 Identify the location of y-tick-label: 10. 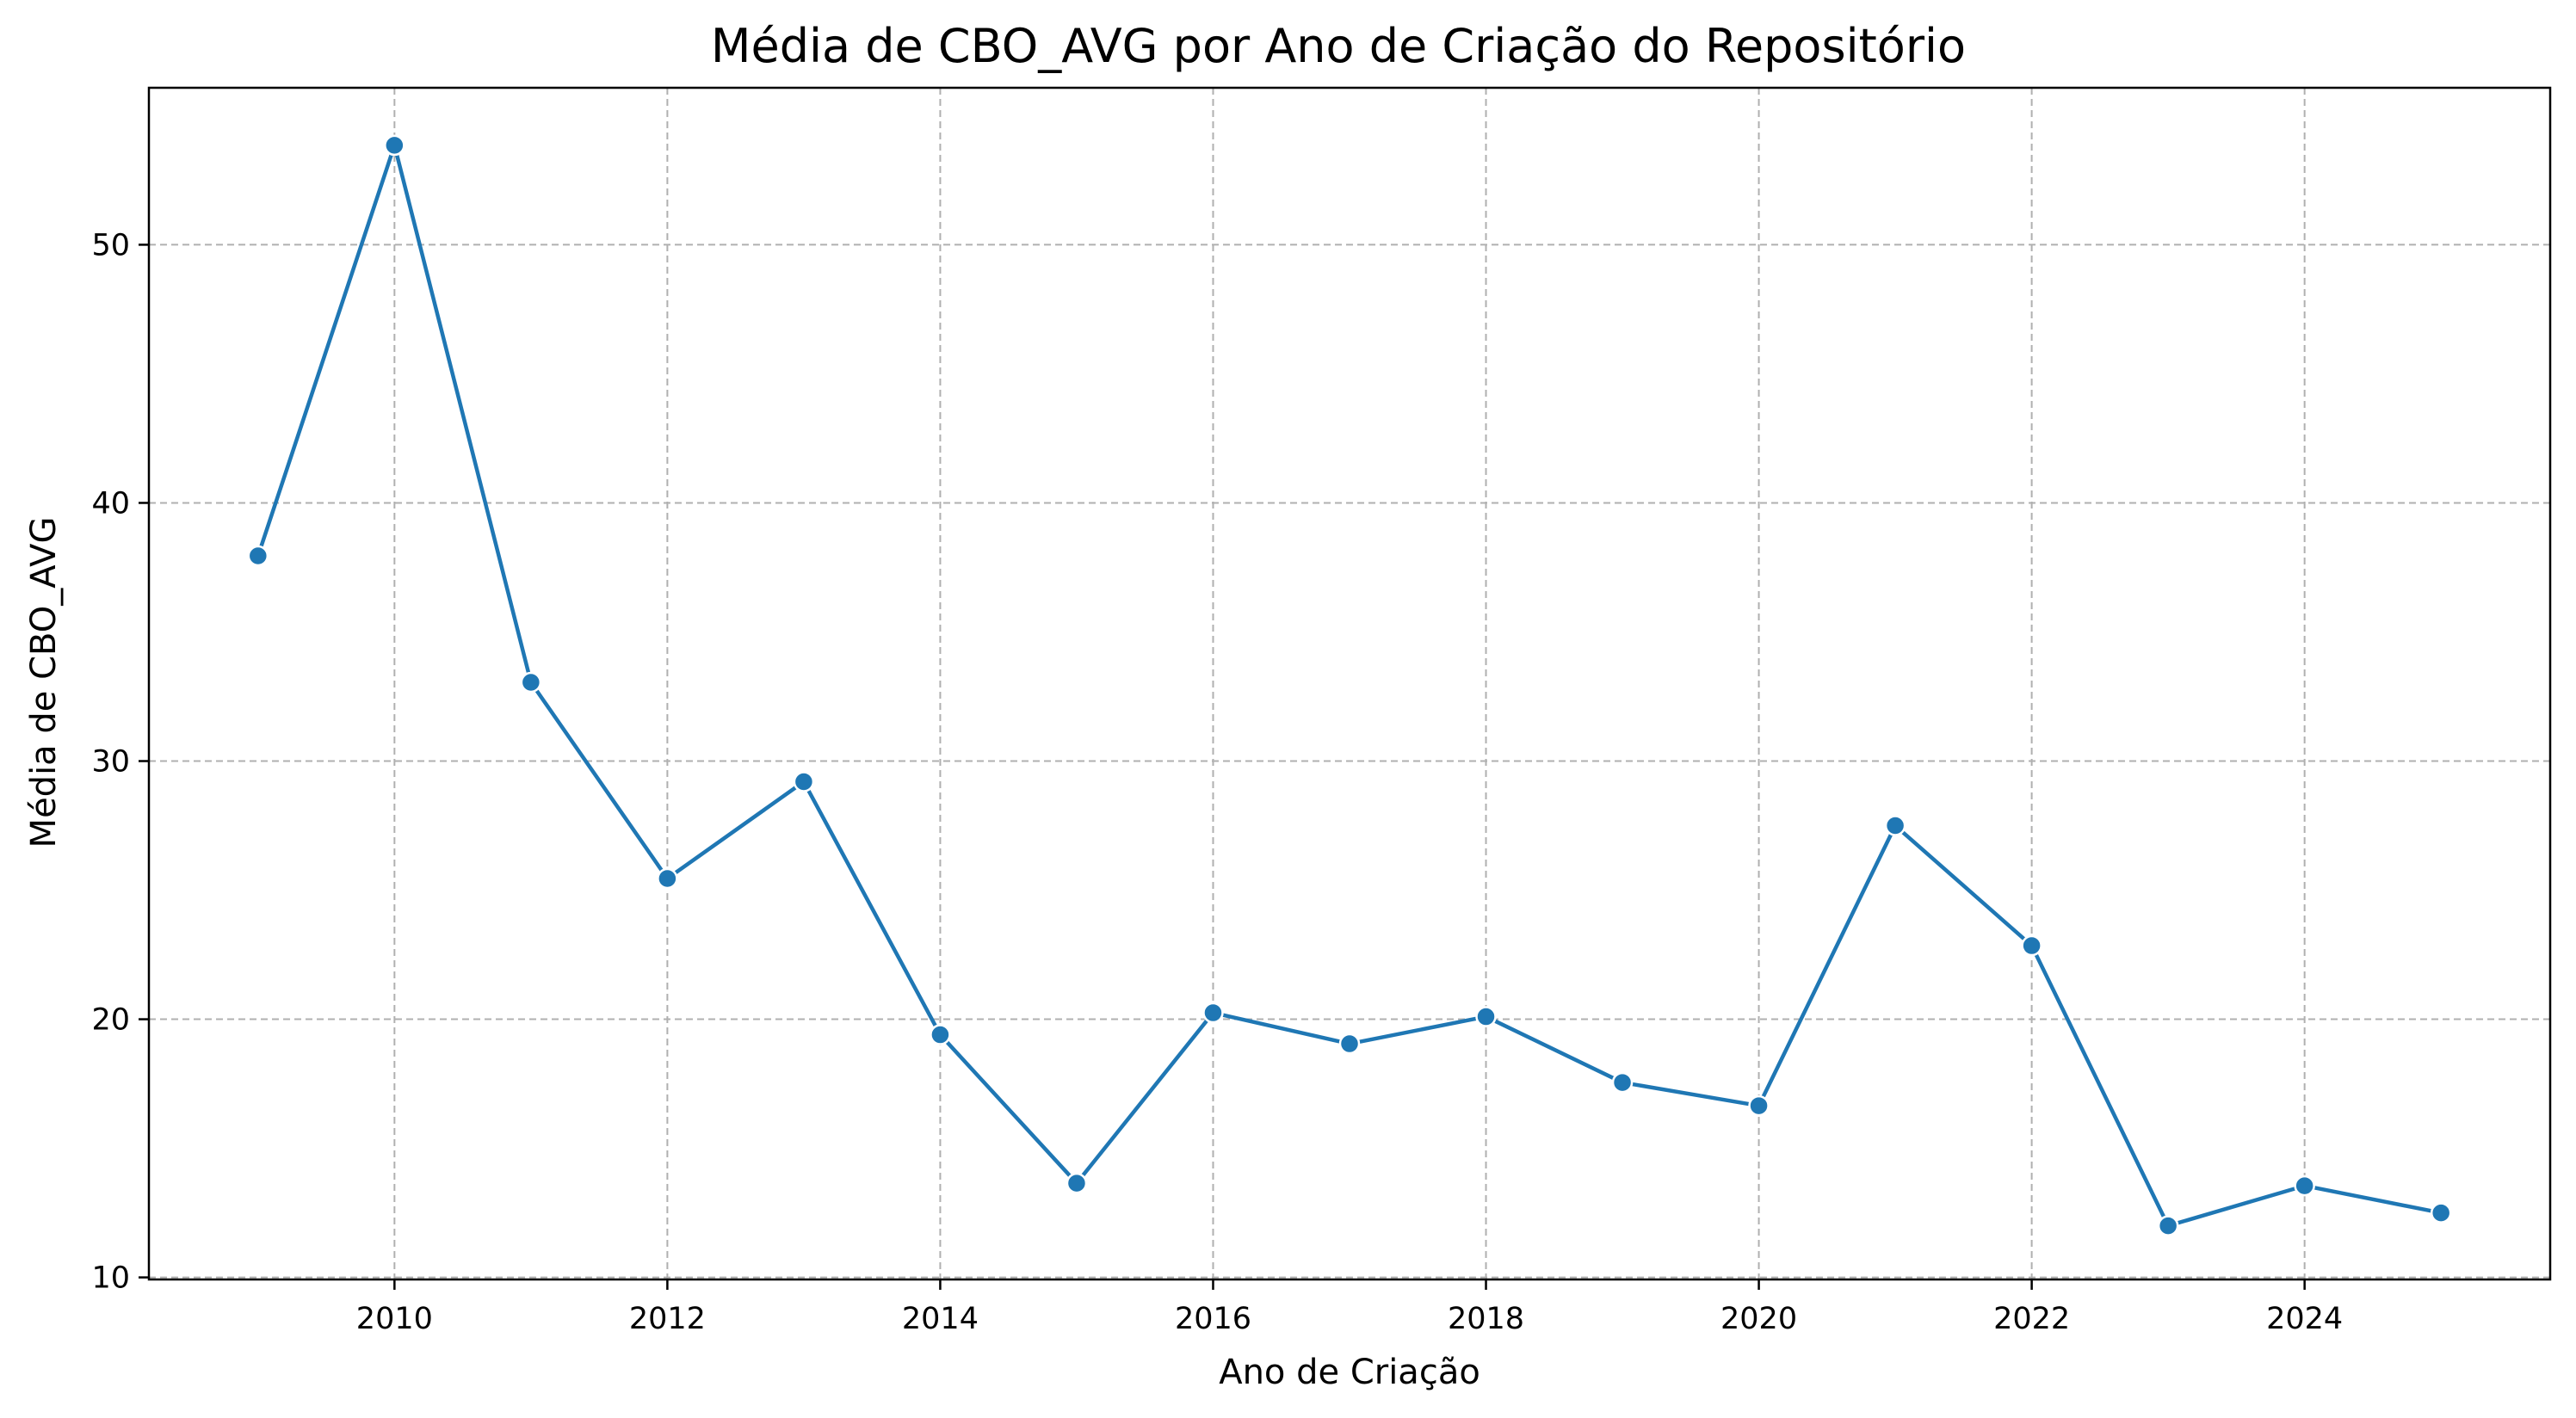
(111, 1278).